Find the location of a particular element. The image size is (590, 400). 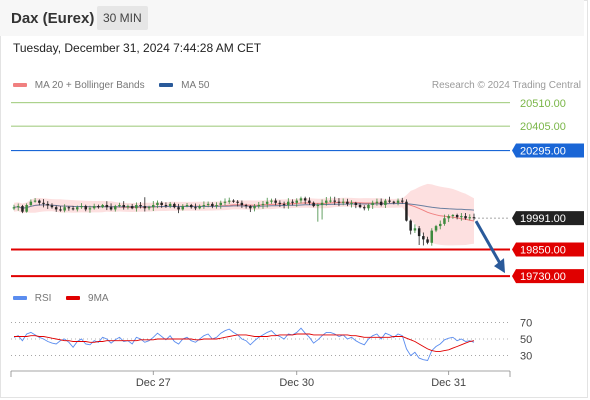

level-tag-pivot is located at coordinates (548, 150).